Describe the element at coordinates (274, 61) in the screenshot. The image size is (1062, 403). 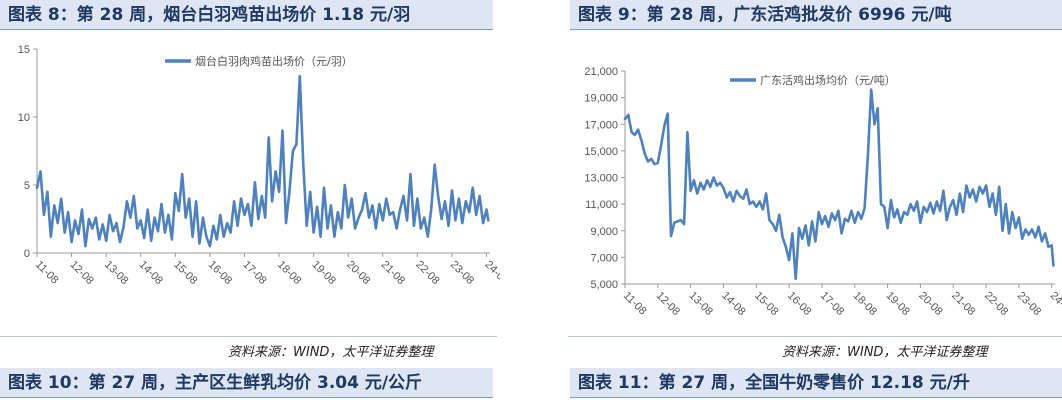
I see `legend-label: 烟台白羽肉鸡苗出场价（元/羽）` at that location.